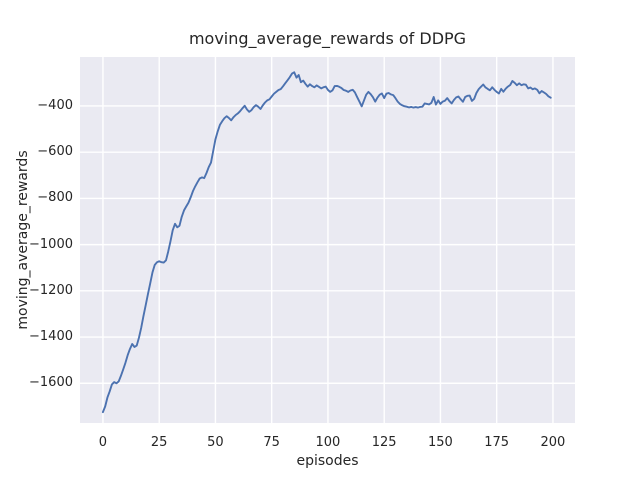  What do you see at coordinates (55, 198) in the screenshot?
I see `y-tick-label: −800` at bounding box center [55, 198].